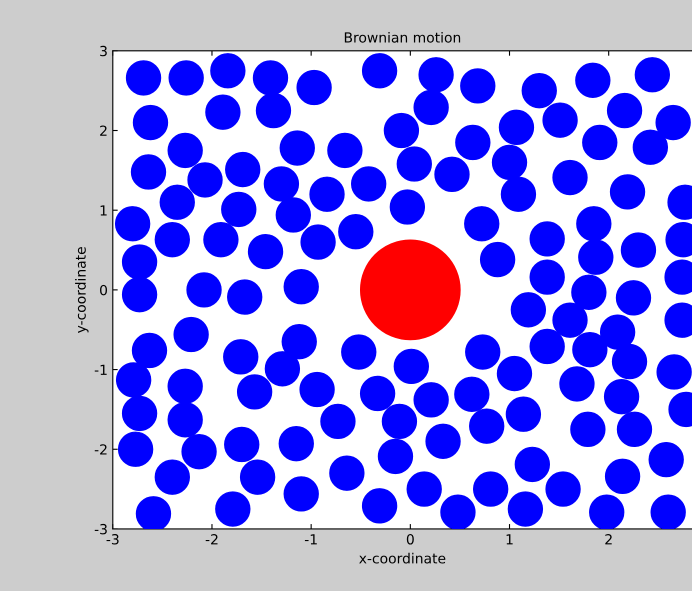 This screenshot has height=591, width=692. Describe the element at coordinates (608, 539) in the screenshot. I see `x-tick-label: 2` at that location.